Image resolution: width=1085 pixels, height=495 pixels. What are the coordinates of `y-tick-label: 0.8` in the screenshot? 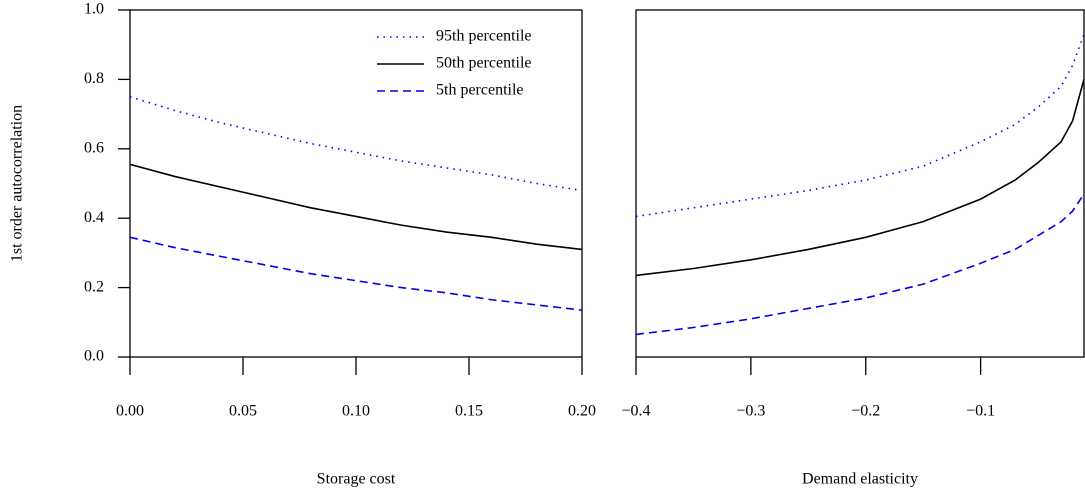 It's located at (94, 78).